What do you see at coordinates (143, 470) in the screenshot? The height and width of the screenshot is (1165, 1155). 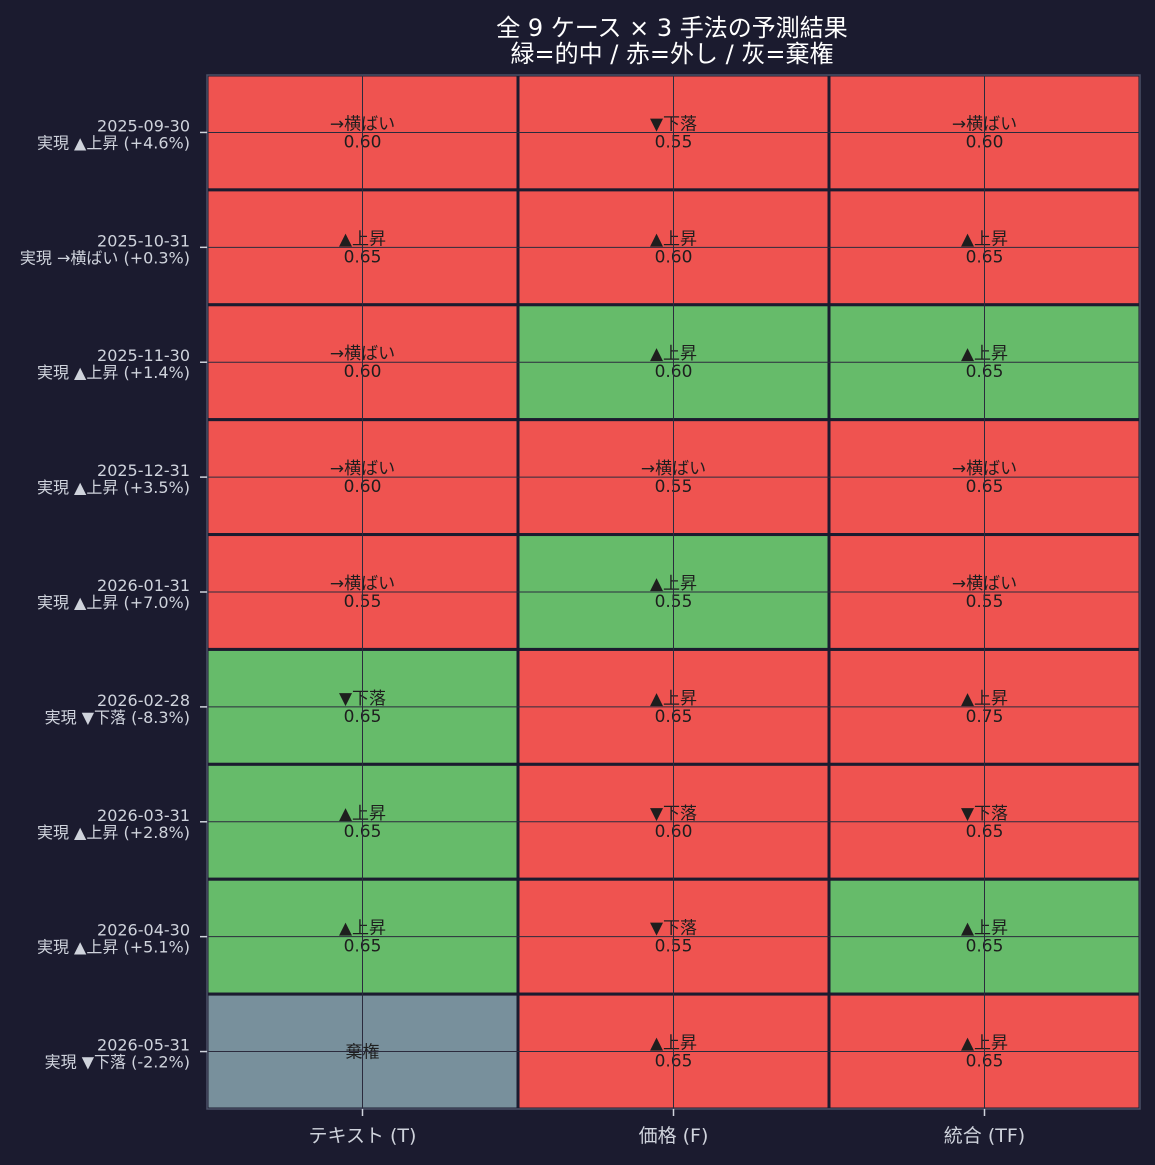 I see `y-tick-date-label: 2025-12-31` at bounding box center [143, 470].